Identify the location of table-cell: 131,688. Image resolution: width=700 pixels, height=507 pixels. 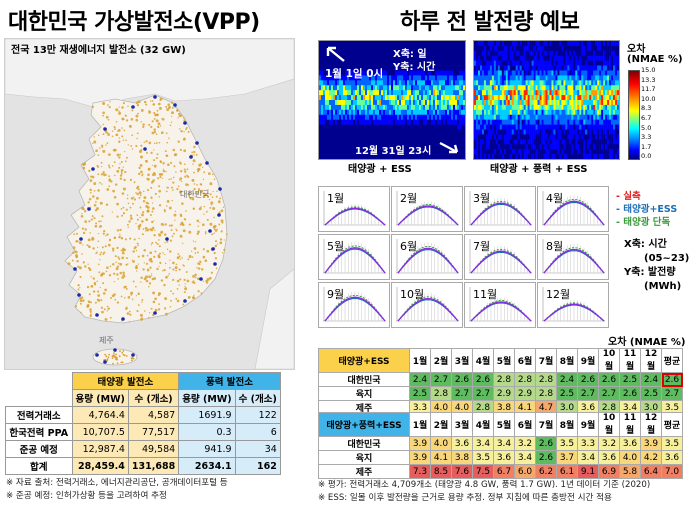
(153, 466).